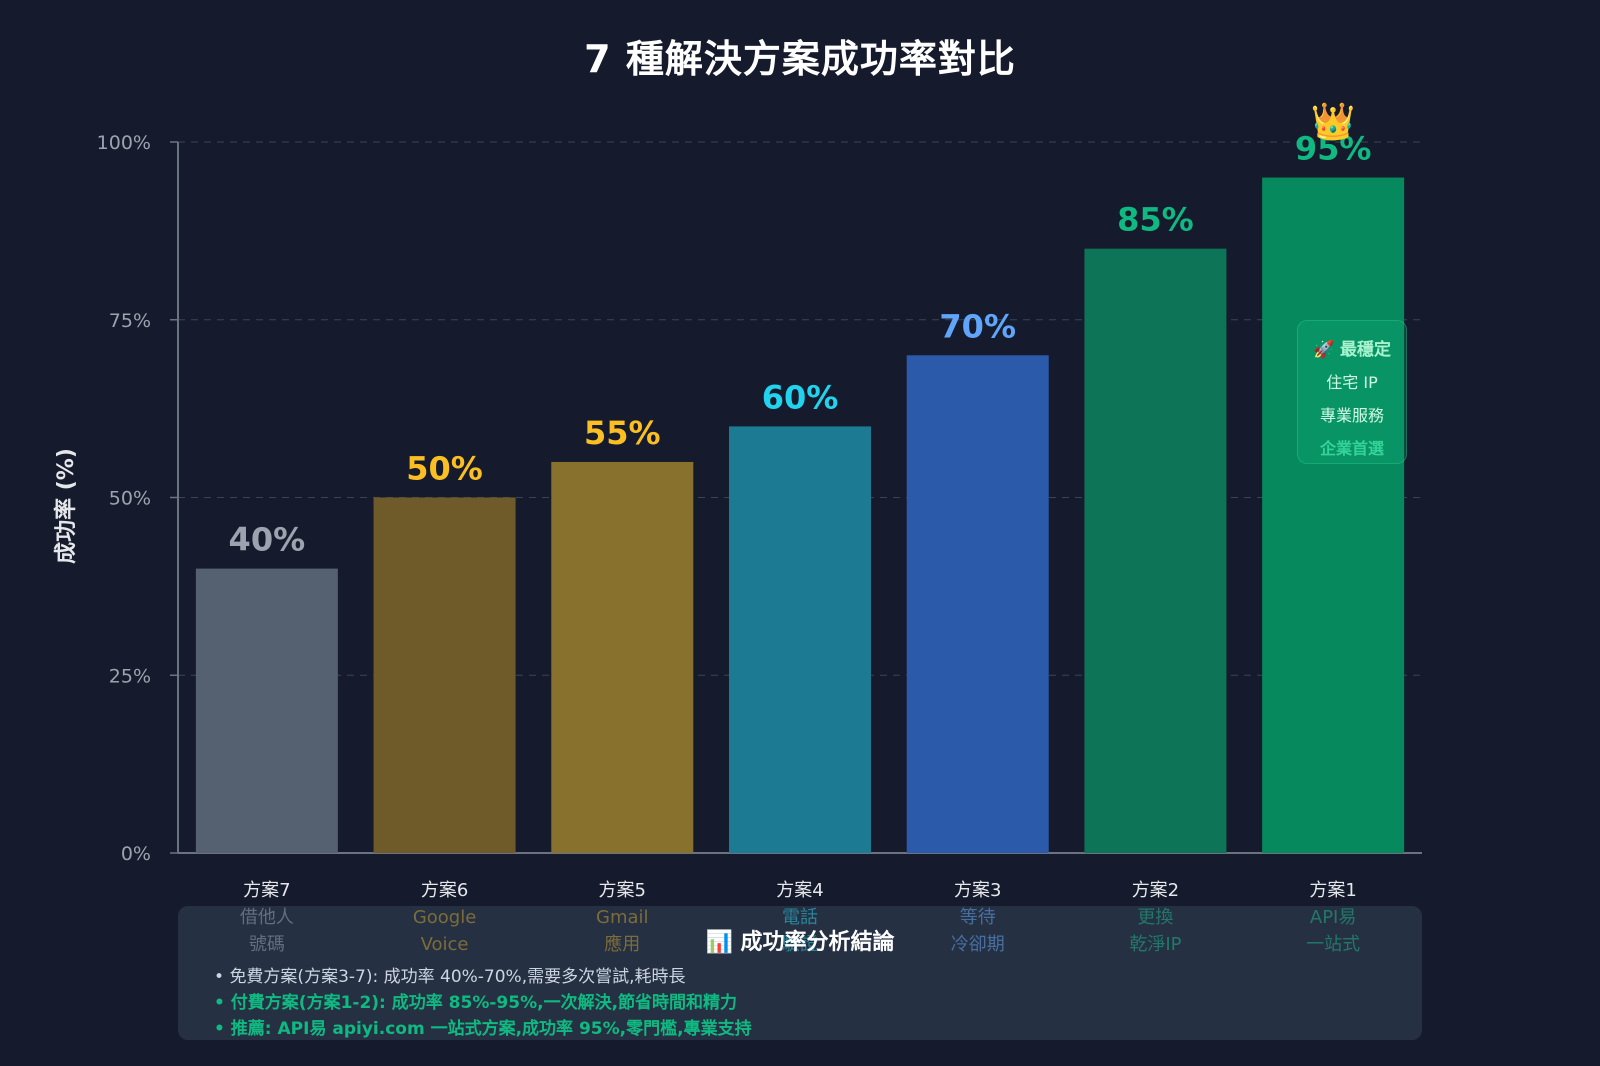 This screenshot has width=1600, height=1066. I want to click on summary-title: 📊 成功率分析結論, so click(800, 942).